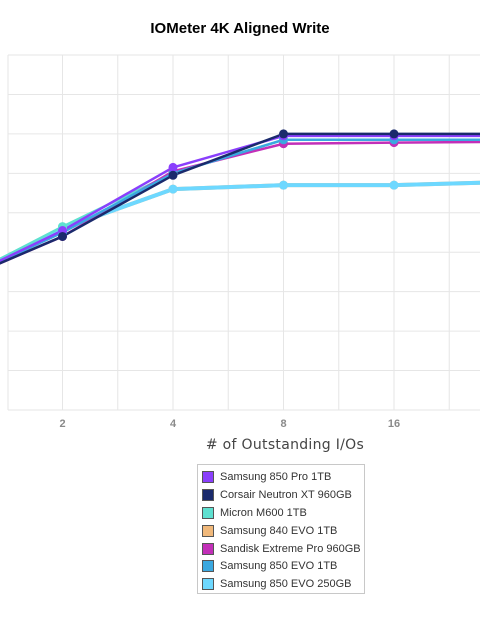 This screenshot has width=480, height=622. I want to click on legend-item: Samsung 850 Pro 1TB, so click(281, 477).